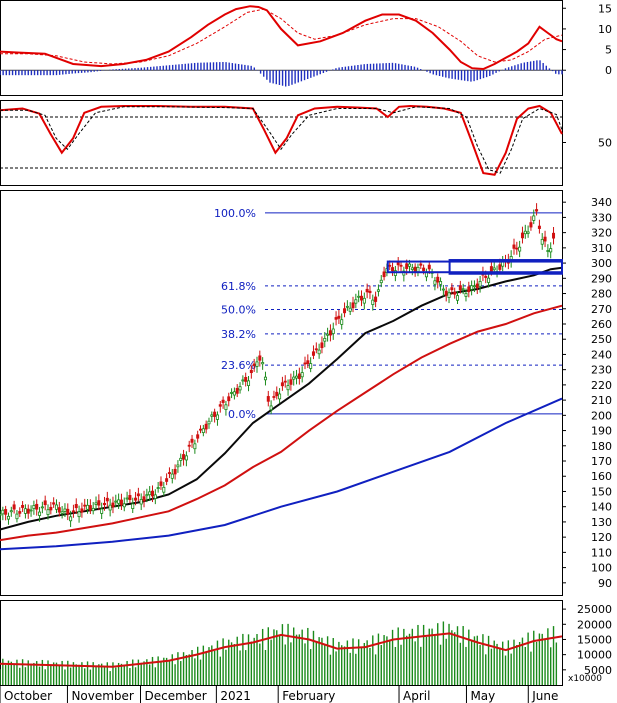 This screenshot has height=703, width=617. What do you see at coordinates (601, 339) in the screenshot?
I see `y-tick-label: 250` at bounding box center [601, 339].